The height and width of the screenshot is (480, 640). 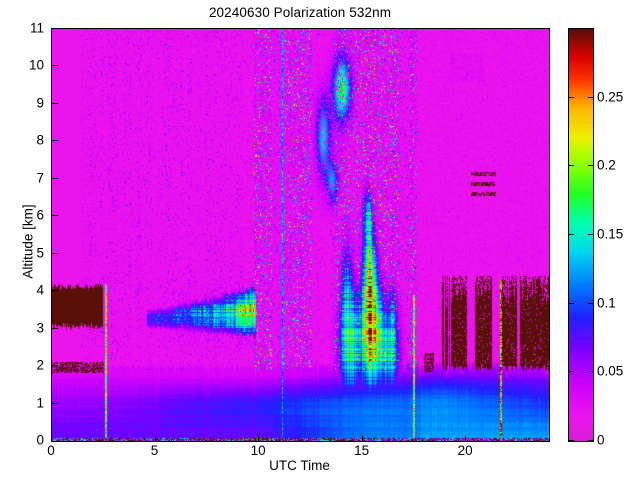 I want to click on y-tick-label: 3, so click(x=40, y=328).